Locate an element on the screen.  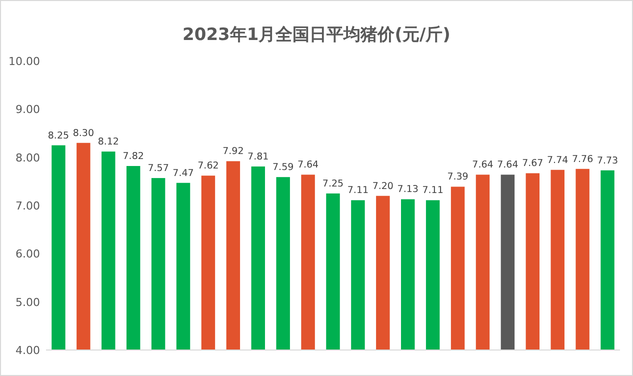
data-label: 7.73 is located at coordinates (607, 160).